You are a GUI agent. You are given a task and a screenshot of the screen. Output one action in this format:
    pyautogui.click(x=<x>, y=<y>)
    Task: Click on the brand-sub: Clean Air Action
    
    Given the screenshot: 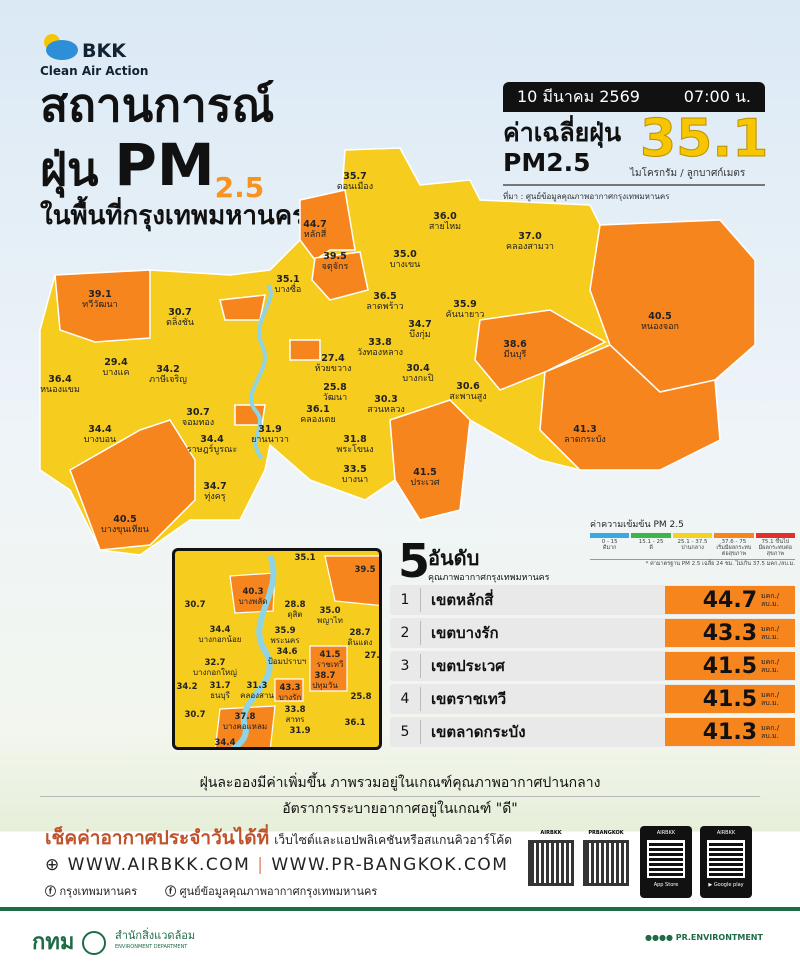 What is the action you would take?
    pyautogui.click(x=94, y=71)
    